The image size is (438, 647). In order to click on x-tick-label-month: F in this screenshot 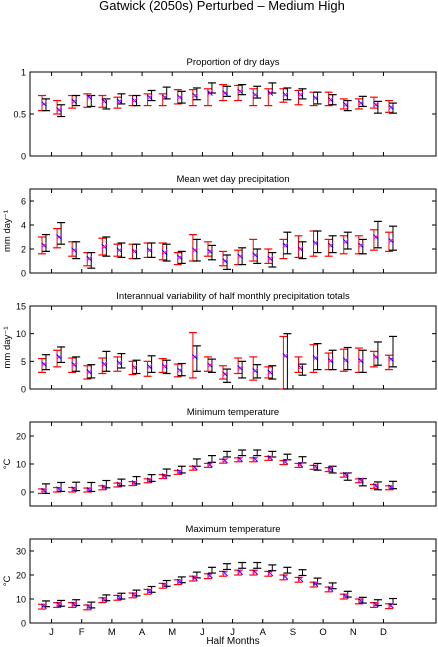, I will do `click(82, 632)`.